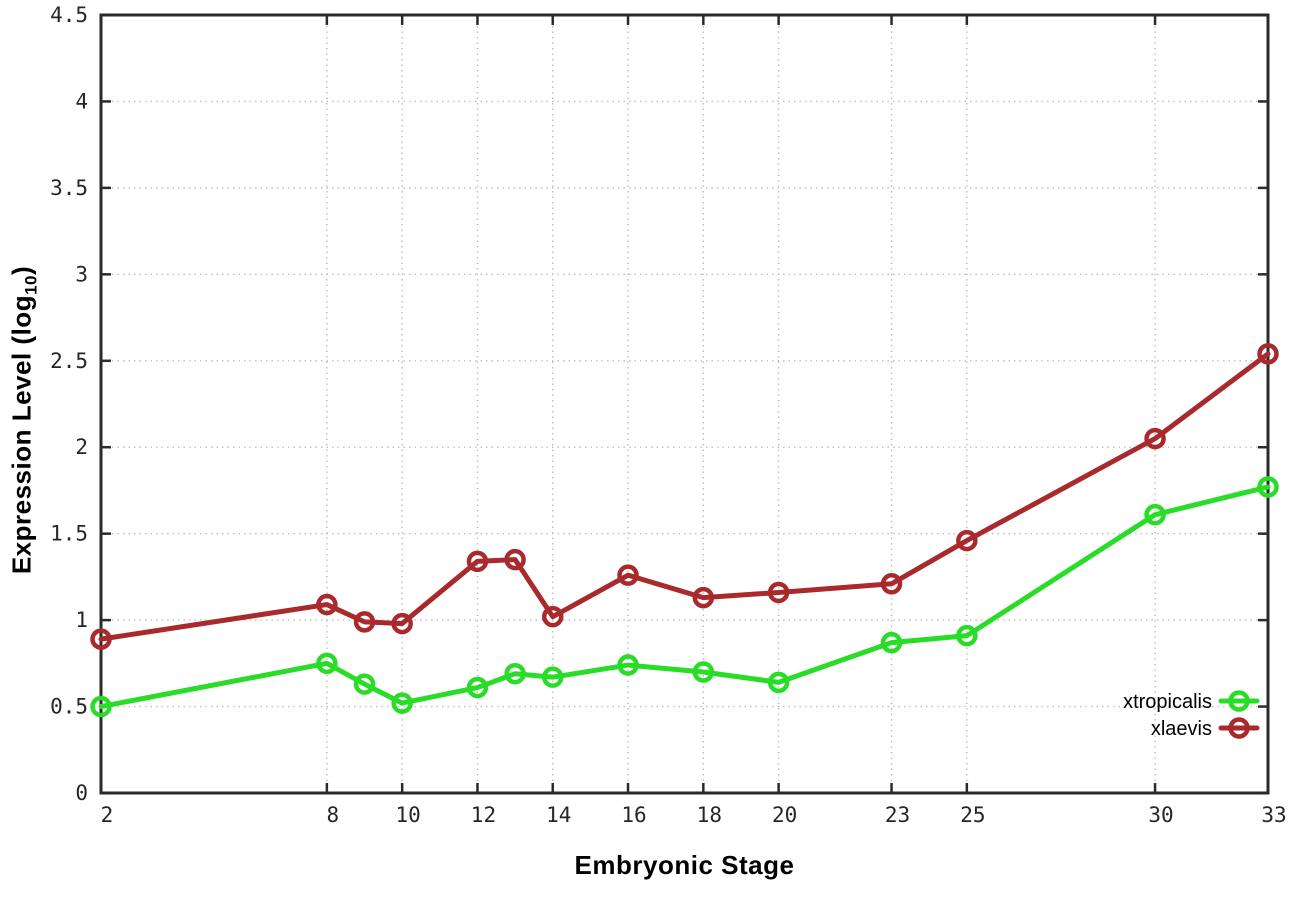 This screenshot has width=1296, height=907. I want to click on legend-marker-xtropicalis, so click(1239, 701).